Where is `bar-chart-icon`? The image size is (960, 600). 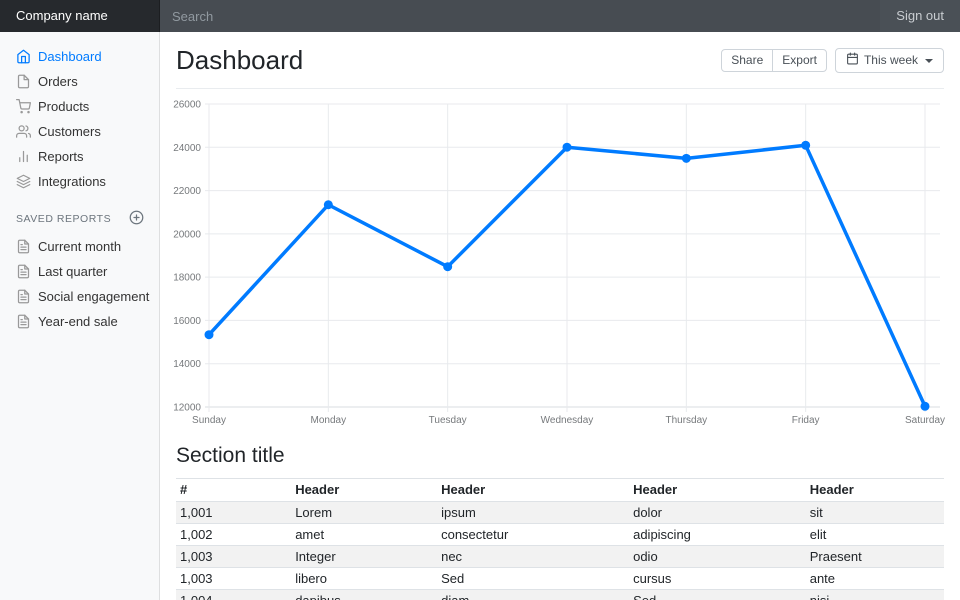
bar-chart-icon is located at coordinates (23, 156).